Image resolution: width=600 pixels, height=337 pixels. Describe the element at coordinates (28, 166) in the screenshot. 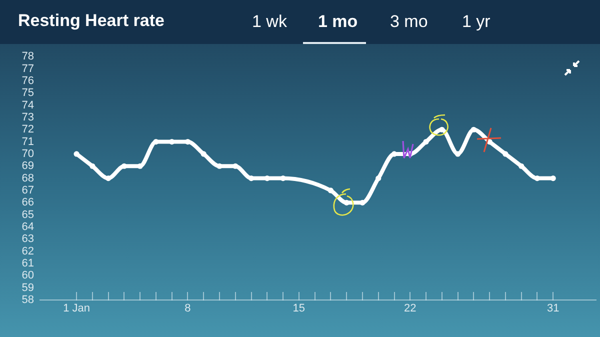

I see `y-tick-label: 69` at that location.